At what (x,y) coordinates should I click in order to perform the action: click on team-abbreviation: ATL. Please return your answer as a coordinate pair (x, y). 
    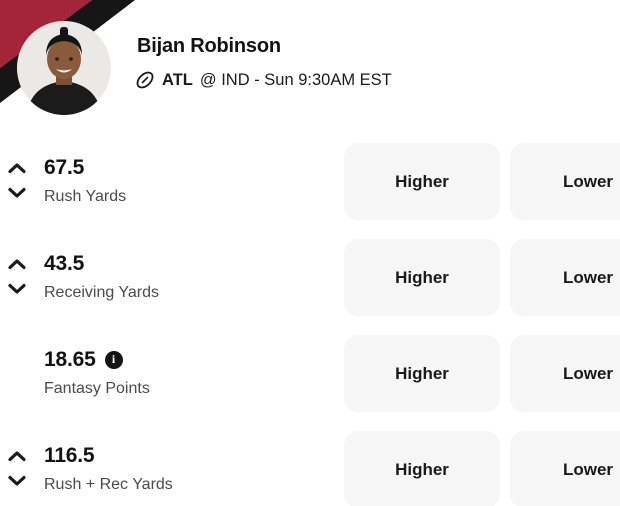
    Looking at the image, I should click on (177, 79).